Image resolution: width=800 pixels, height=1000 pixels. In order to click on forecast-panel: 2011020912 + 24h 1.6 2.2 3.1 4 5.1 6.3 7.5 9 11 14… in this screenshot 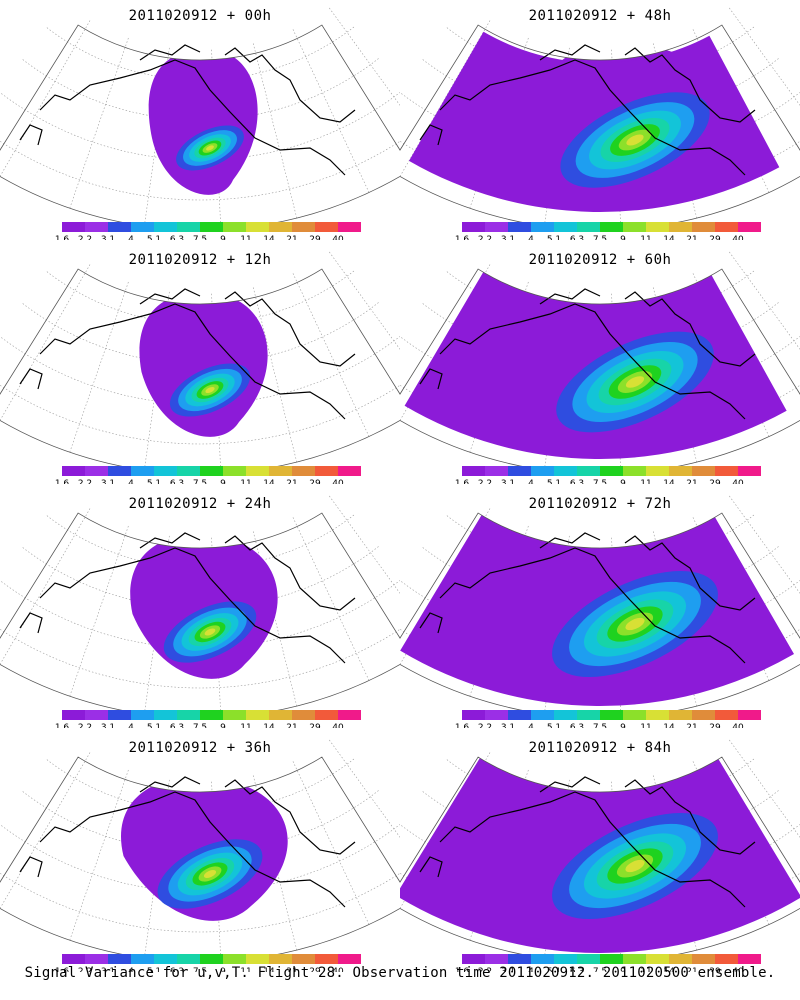, I will do `click(200, 608)`.